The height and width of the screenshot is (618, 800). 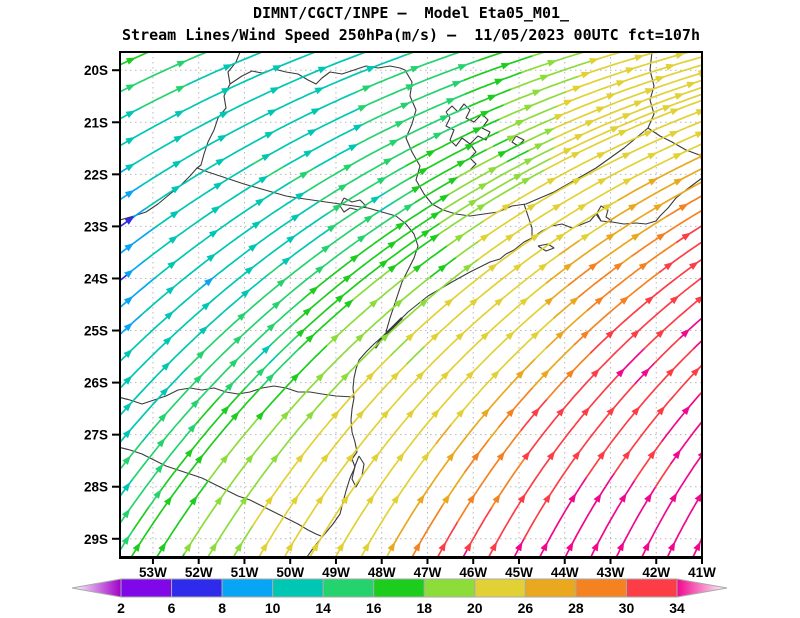 What do you see at coordinates (576, 608) in the screenshot?
I see `colorbar-label: 28` at bounding box center [576, 608].